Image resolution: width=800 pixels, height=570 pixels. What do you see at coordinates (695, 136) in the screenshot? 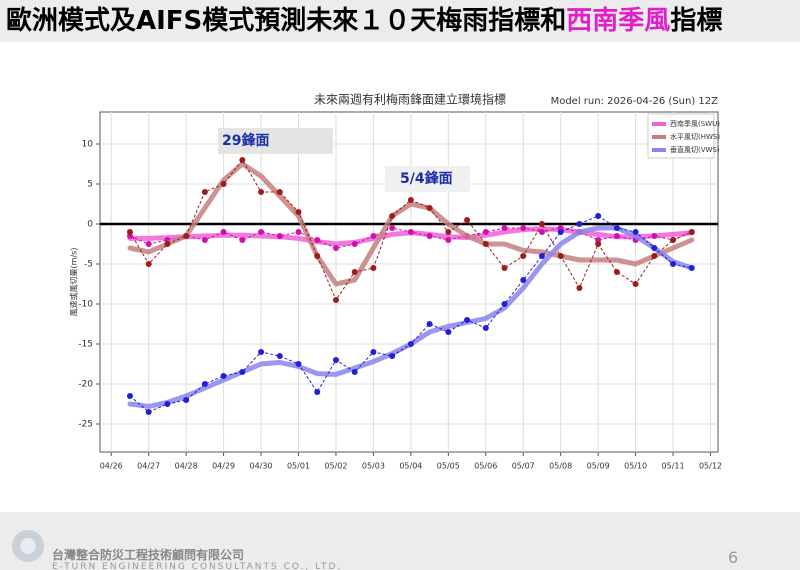
I see `legend-label: 水平風切(HWS)` at bounding box center [695, 136].